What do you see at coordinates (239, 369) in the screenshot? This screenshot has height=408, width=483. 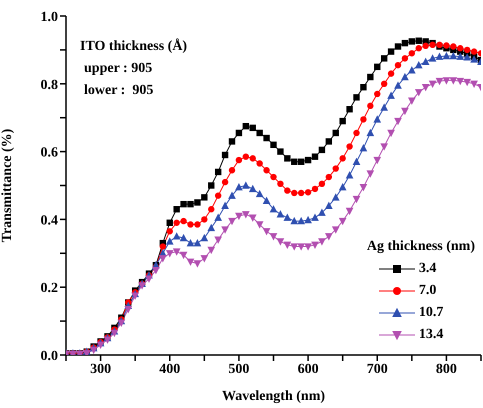 I see `x-tick-label: 500` at bounding box center [239, 369].